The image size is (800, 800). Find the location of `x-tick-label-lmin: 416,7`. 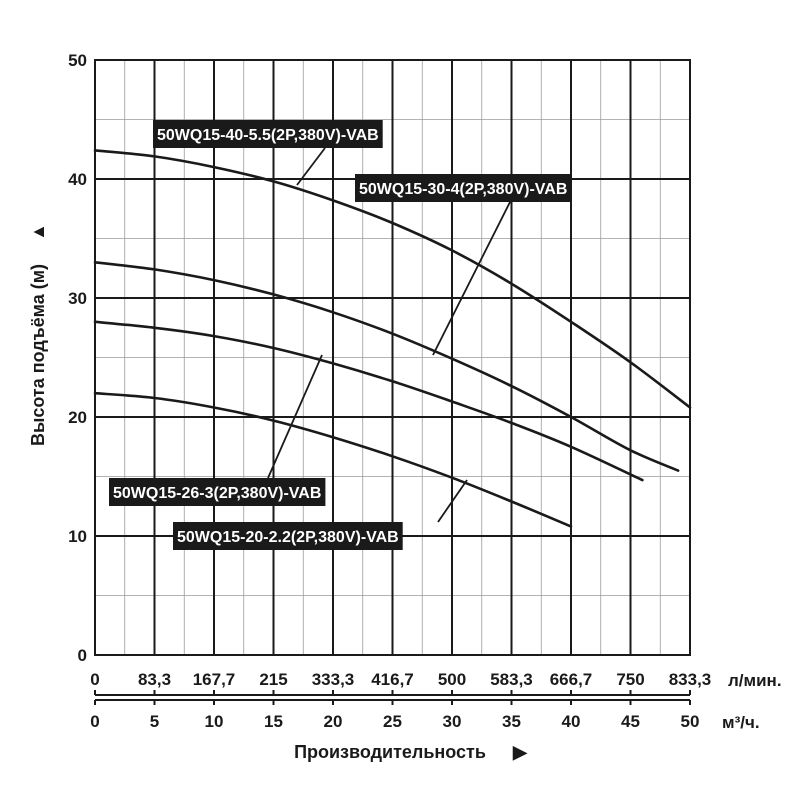

x-tick-label-lmin: 416,7 is located at coordinates (392, 679).